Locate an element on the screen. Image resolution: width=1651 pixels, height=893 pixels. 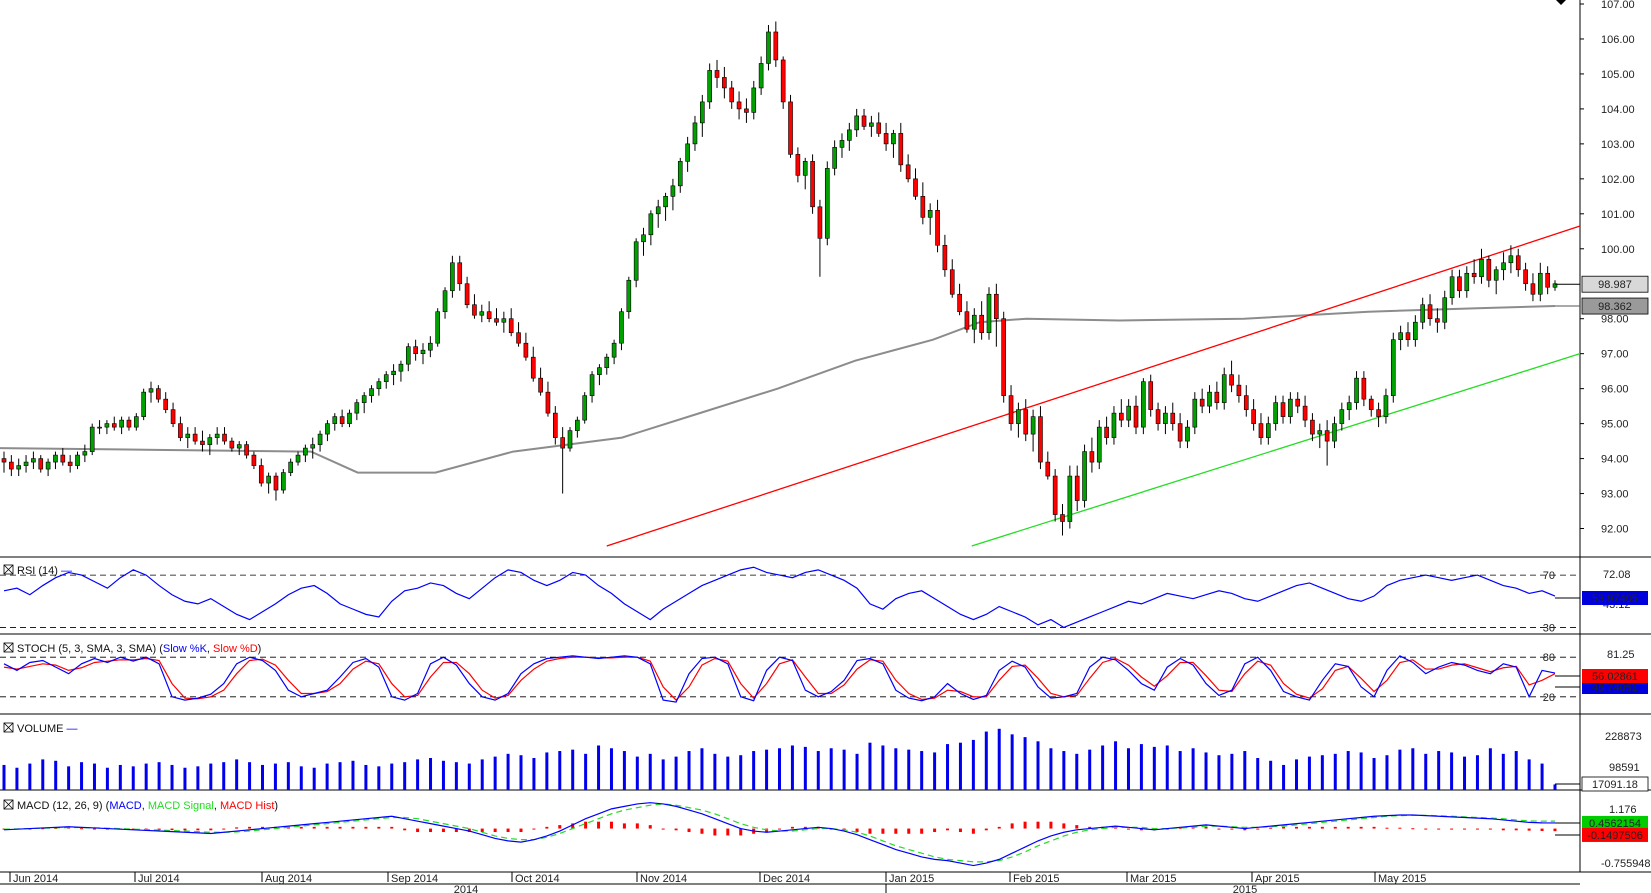
panel-title-part: MACD Signal is located at coordinates (181, 806).